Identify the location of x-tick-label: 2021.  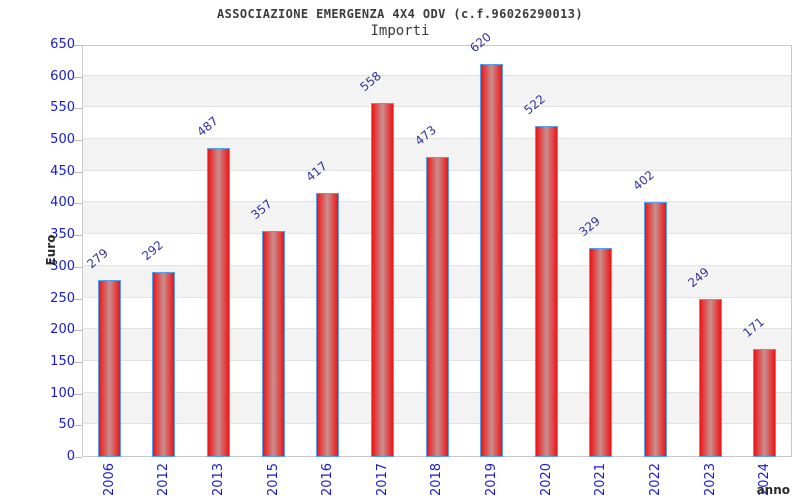
(601, 479).